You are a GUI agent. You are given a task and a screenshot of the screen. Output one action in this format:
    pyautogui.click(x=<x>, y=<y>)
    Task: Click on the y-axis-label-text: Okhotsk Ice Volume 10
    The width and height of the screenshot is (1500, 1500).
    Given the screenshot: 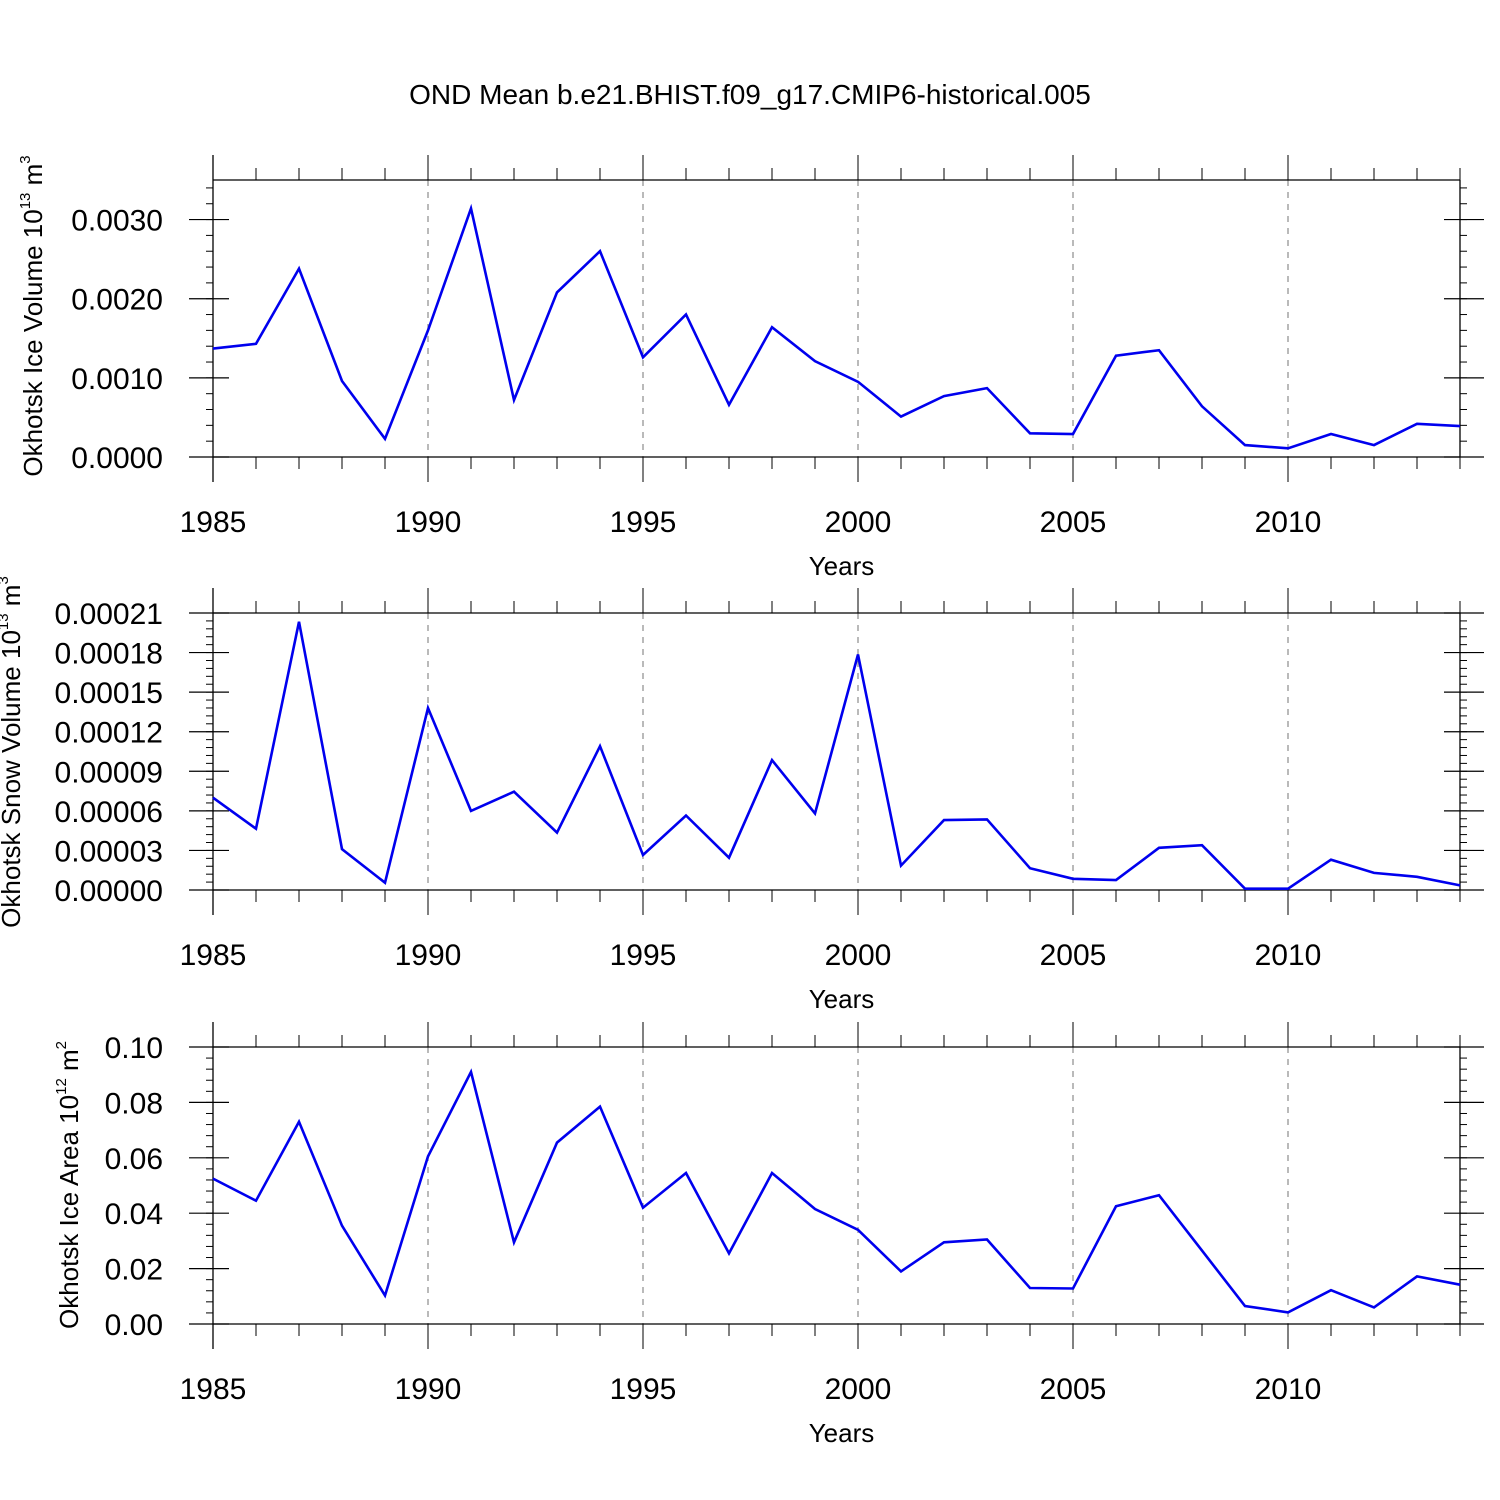 What is the action you would take?
    pyautogui.click(x=33, y=342)
    